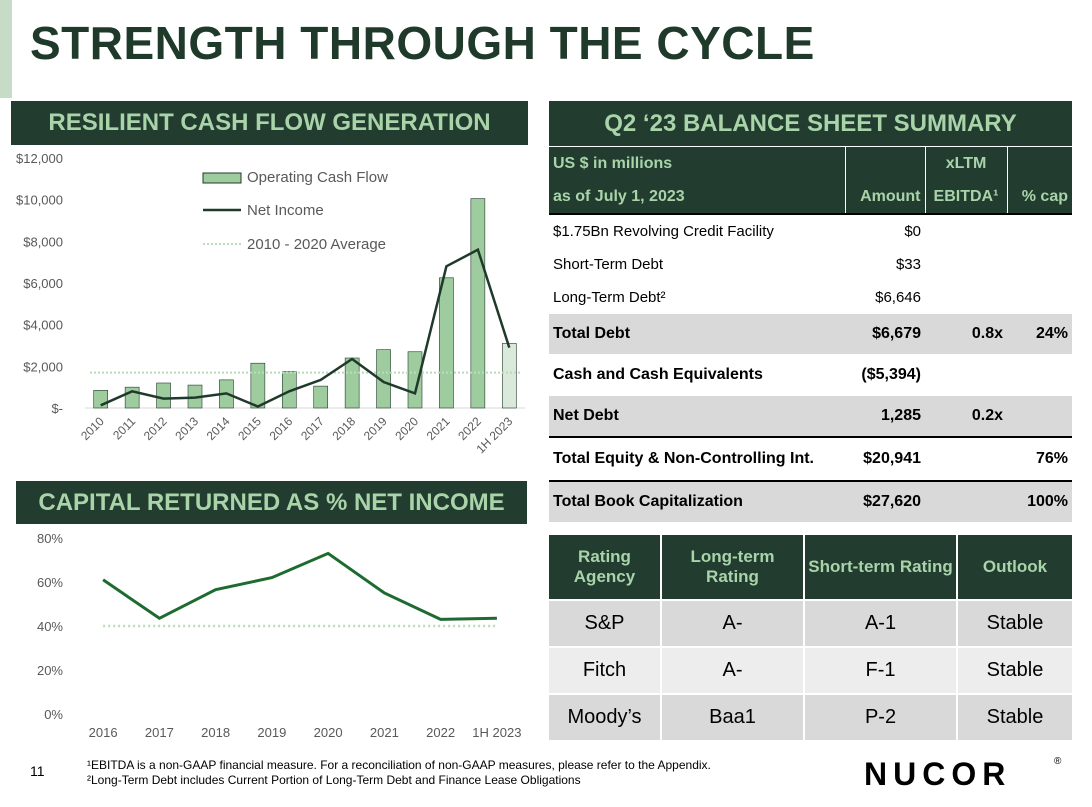  I want to click on y-tick-label: $12,000, so click(39, 158).